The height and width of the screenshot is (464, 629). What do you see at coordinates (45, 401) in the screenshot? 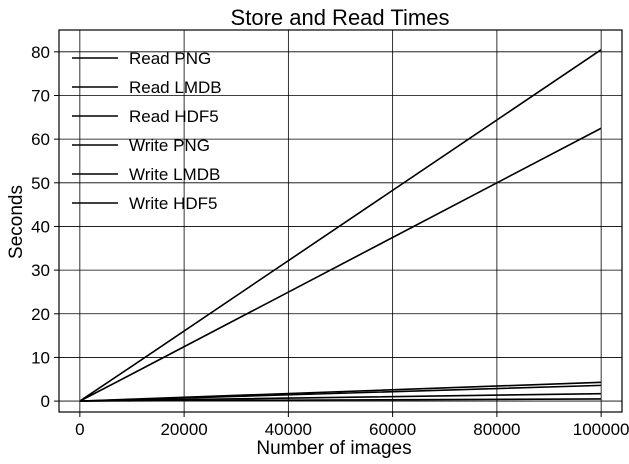
I see `y-tick-label: 0` at bounding box center [45, 401].